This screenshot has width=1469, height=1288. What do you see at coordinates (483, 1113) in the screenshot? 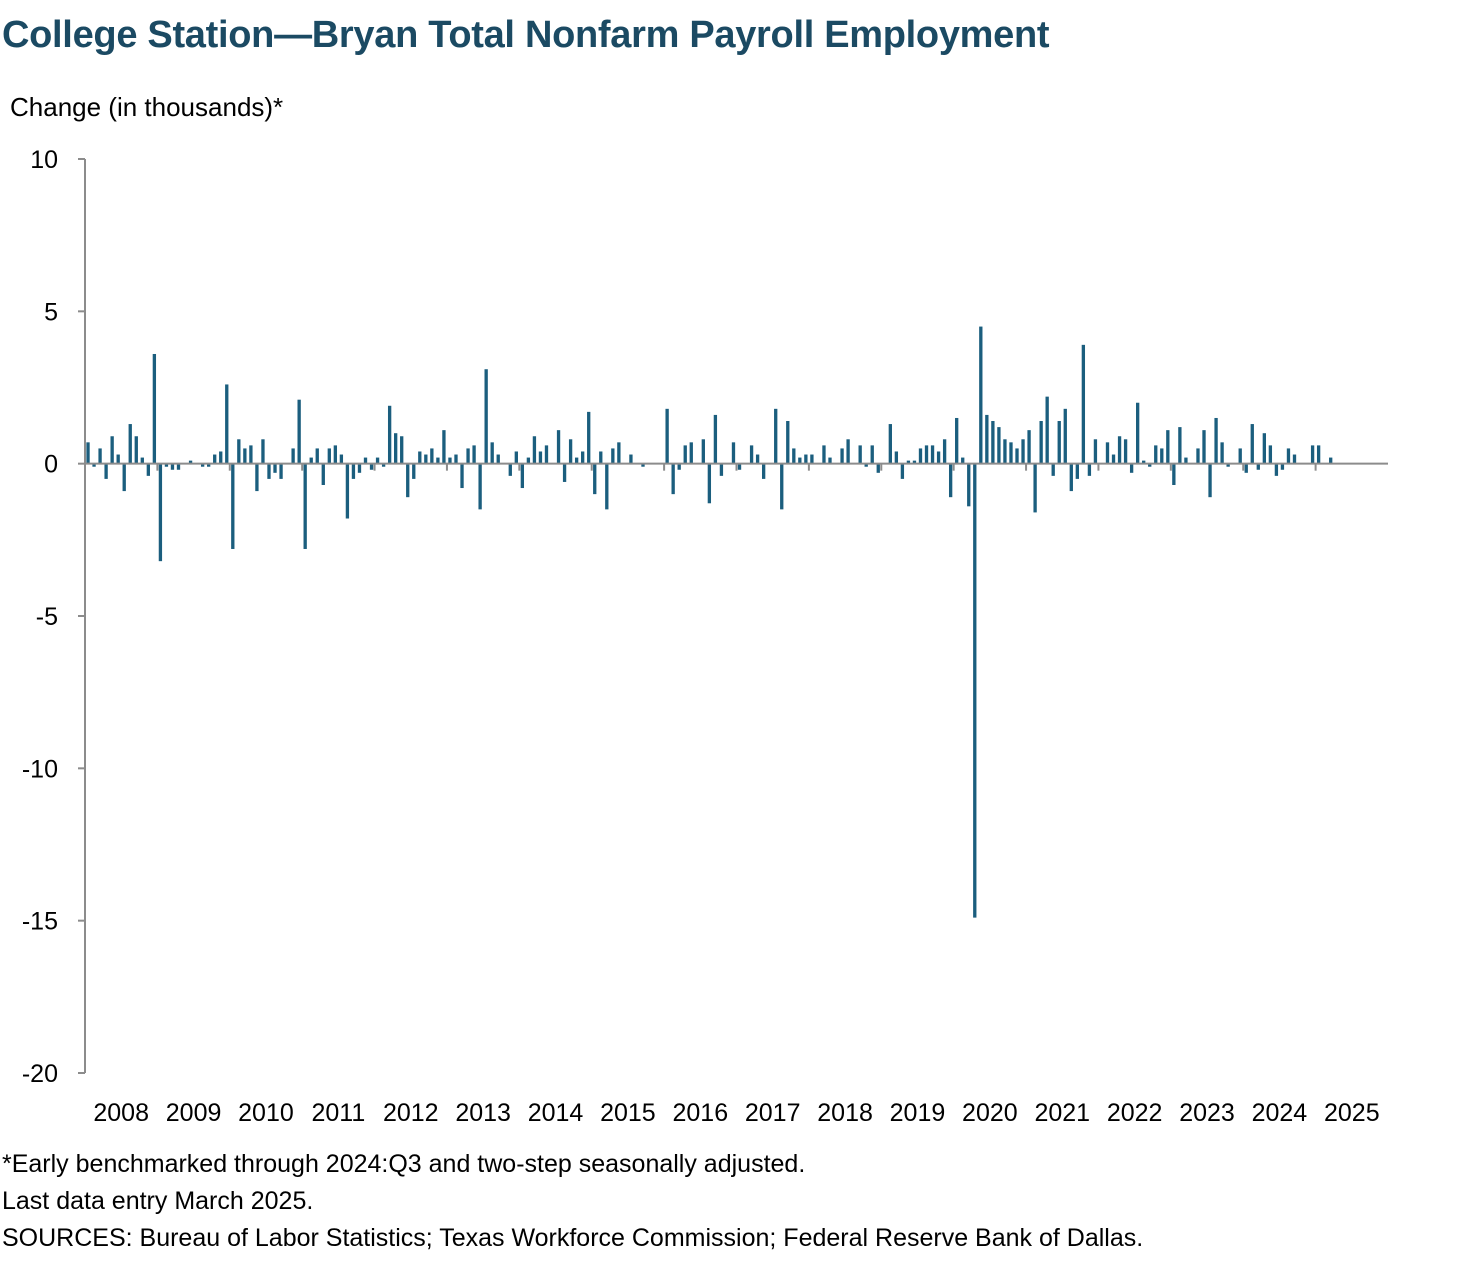
I see `x-tick-label: 2013` at bounding box center [483, 1113].